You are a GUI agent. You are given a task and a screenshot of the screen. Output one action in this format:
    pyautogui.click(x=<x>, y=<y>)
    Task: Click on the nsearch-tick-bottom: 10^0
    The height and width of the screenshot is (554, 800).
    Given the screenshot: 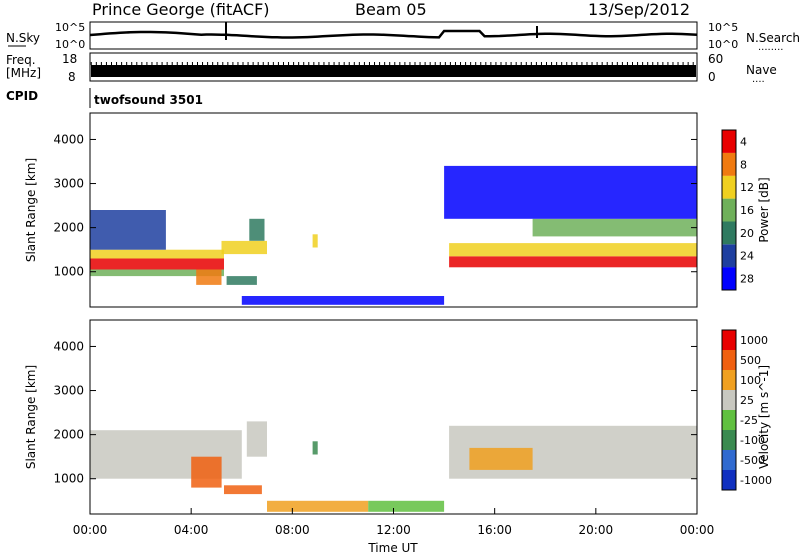 What is the action you would take?
    pyautogui.click(x=723, y=44)
    